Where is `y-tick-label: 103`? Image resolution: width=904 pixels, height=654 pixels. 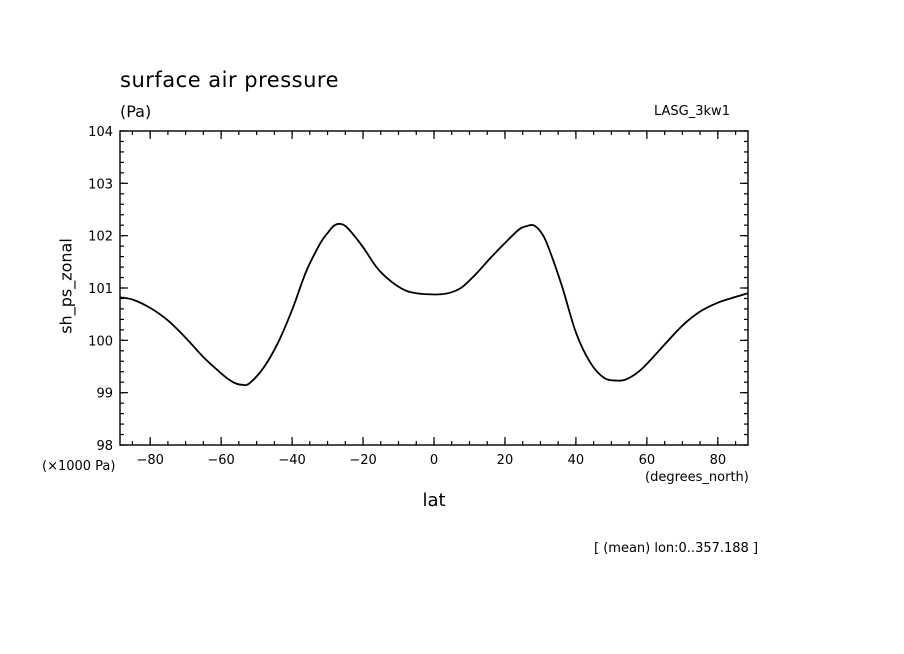
y-tick-label: 103 is located at coordinates (100, 184).